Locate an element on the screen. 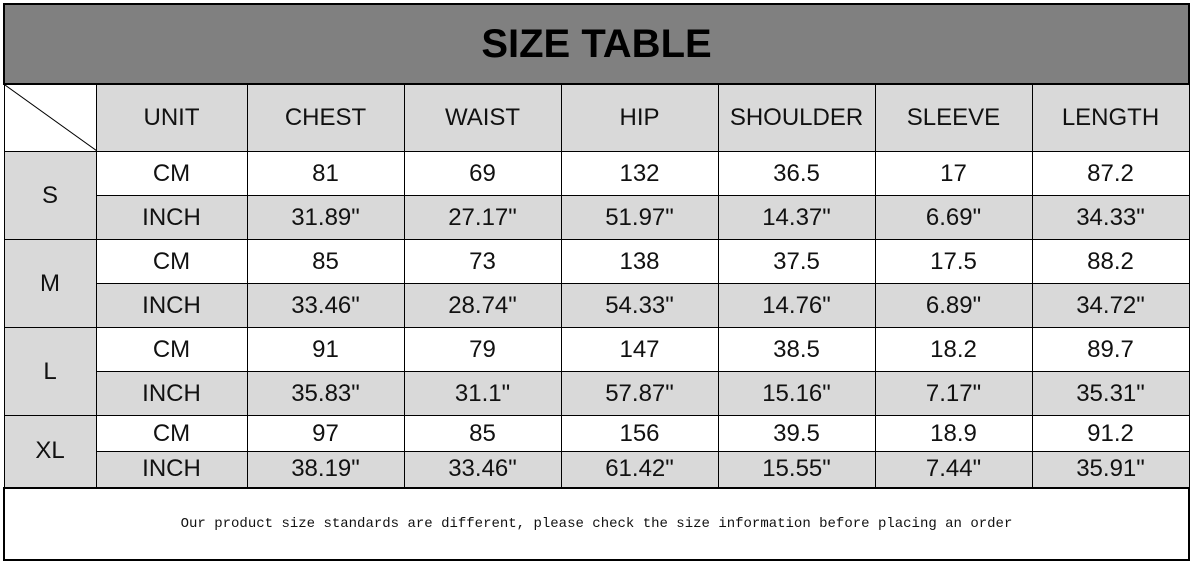 This screenshot has width=1192, height=562. value-cell: 31.1" is located at coordinates (482, 393).